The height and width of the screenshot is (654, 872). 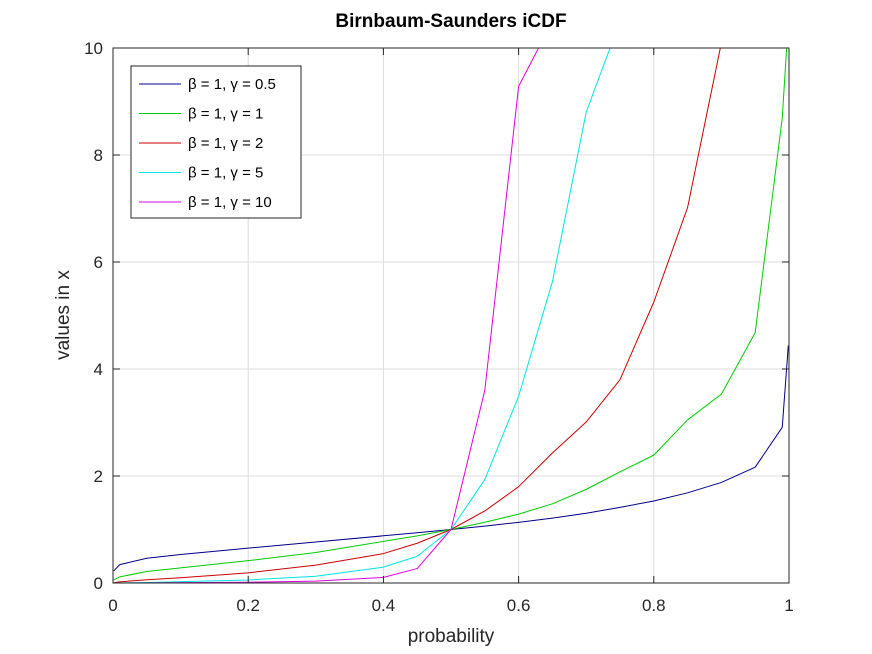 What do you see at coordinates (225, 173) in the screenshot?
I see `legend-label-4: β = 1, γ = 5` at bounding box center [225, 173].